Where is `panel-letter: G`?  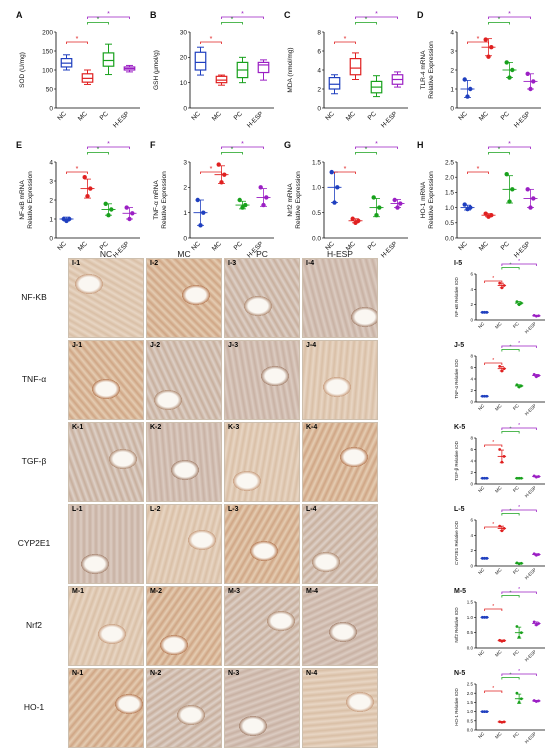 panel-letter: G is located at coordinates (287, 145).